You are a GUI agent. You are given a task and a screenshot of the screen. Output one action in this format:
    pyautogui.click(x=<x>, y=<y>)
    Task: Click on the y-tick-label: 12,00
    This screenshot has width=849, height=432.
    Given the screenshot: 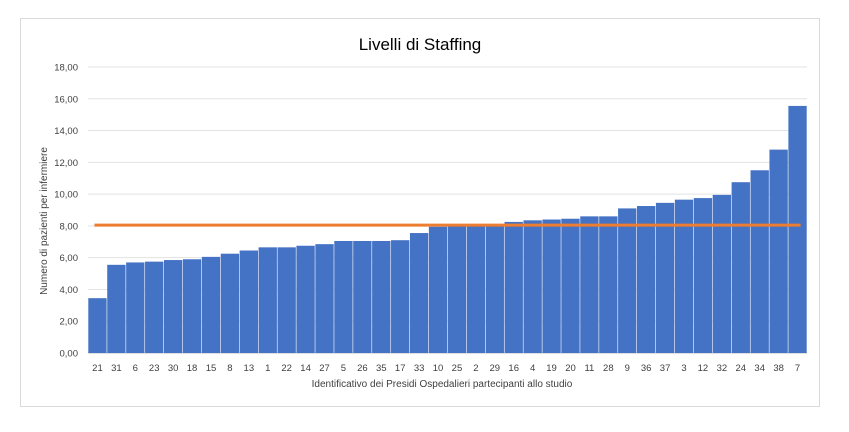 What is the action you would take?
    pyautogui.click(x=66, y=163)
    